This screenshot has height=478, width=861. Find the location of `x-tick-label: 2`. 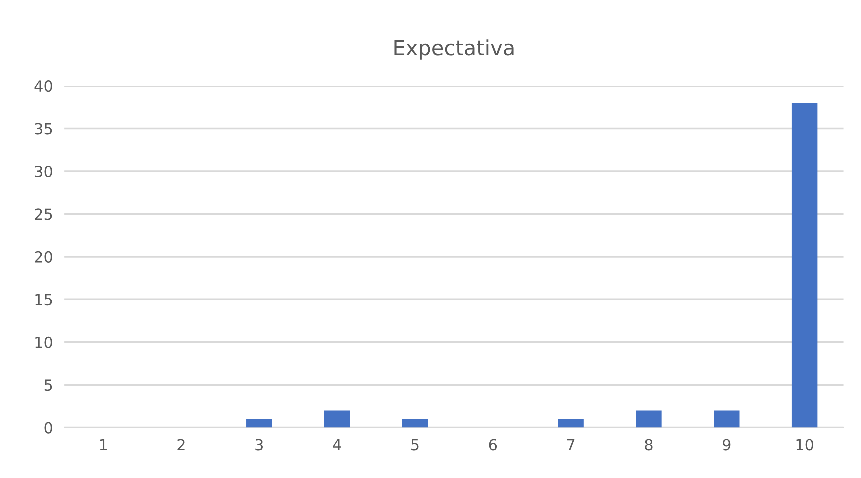

x-tick-label: 2 is located at coordinates (181, 445).